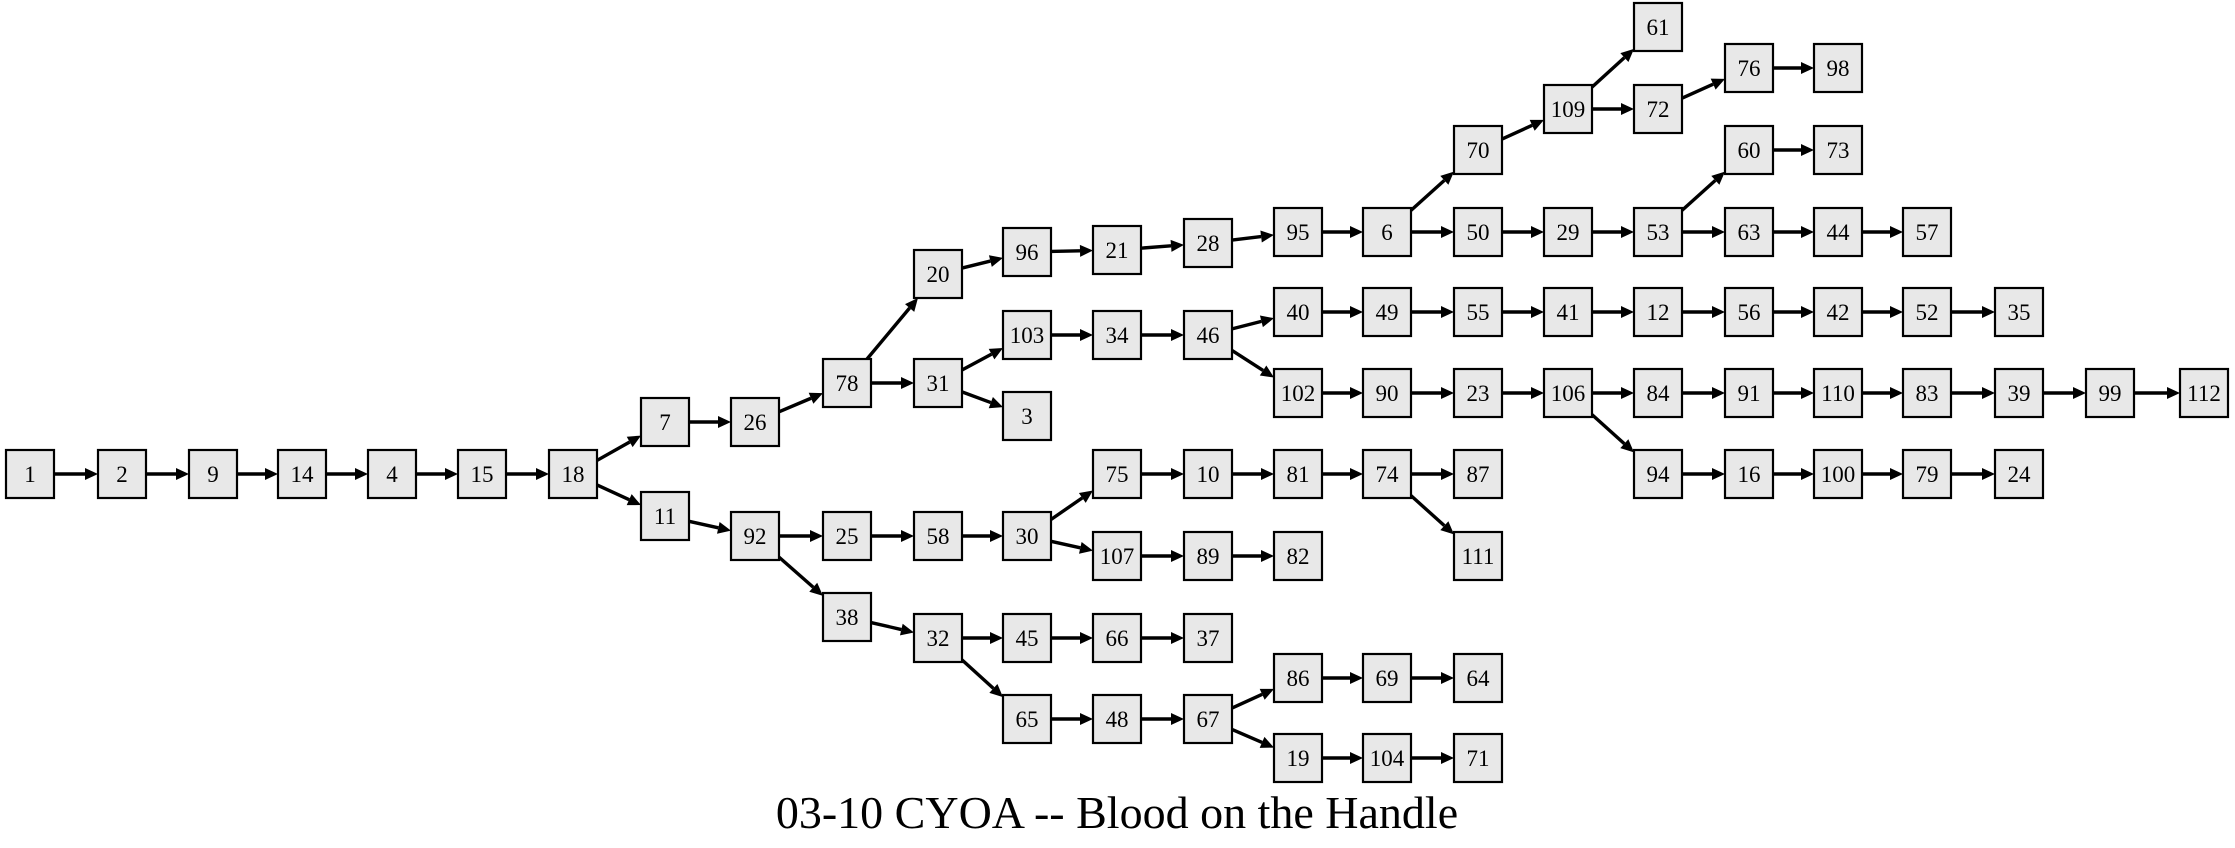  I want to click on node-label: 69, so click(1387, 678).